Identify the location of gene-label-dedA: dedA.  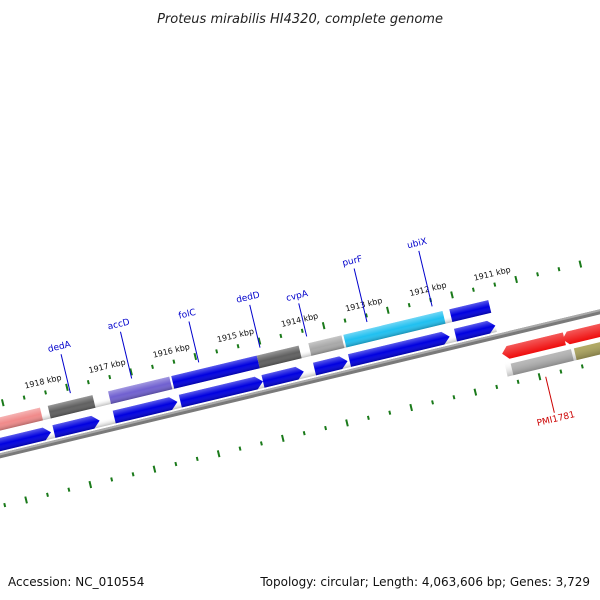
(60, 347).